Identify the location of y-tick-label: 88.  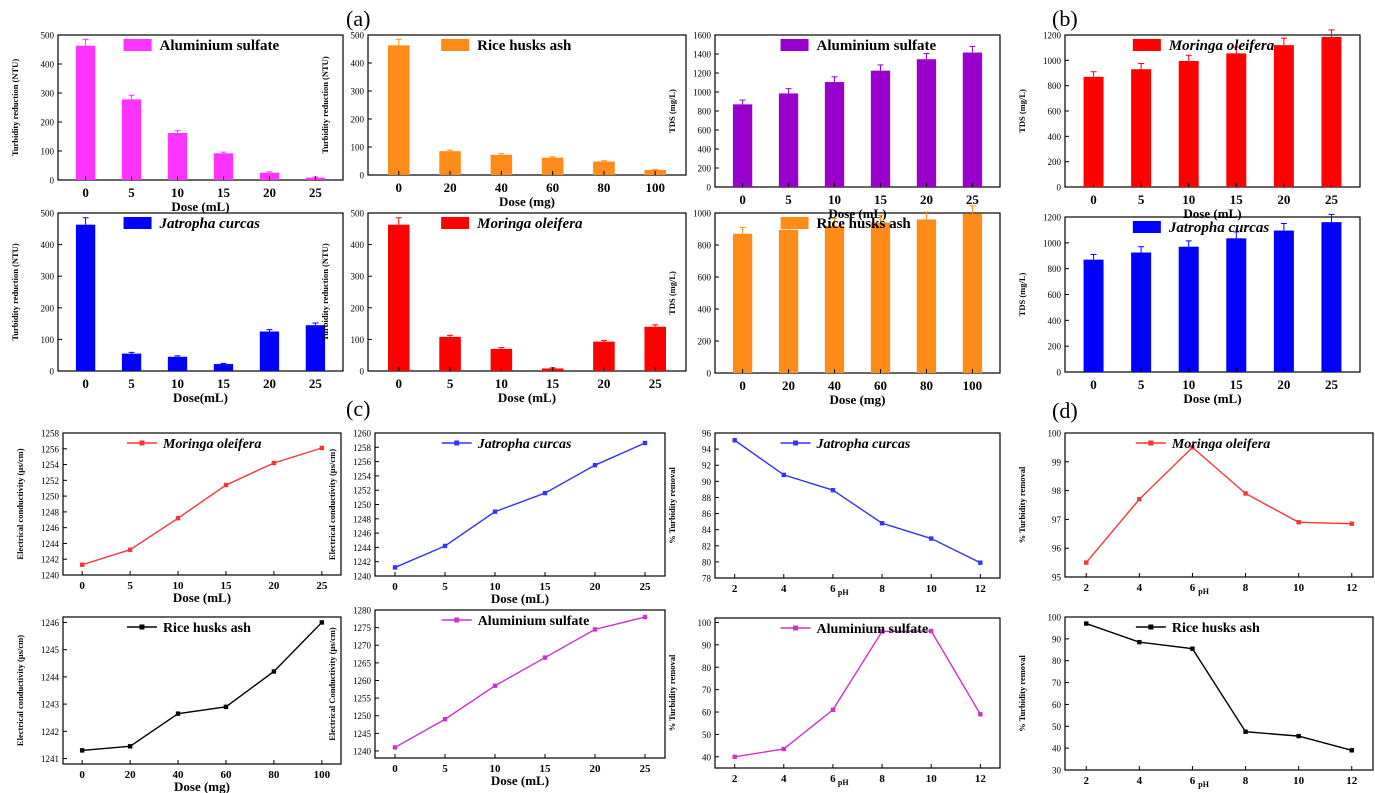
(707, 498).